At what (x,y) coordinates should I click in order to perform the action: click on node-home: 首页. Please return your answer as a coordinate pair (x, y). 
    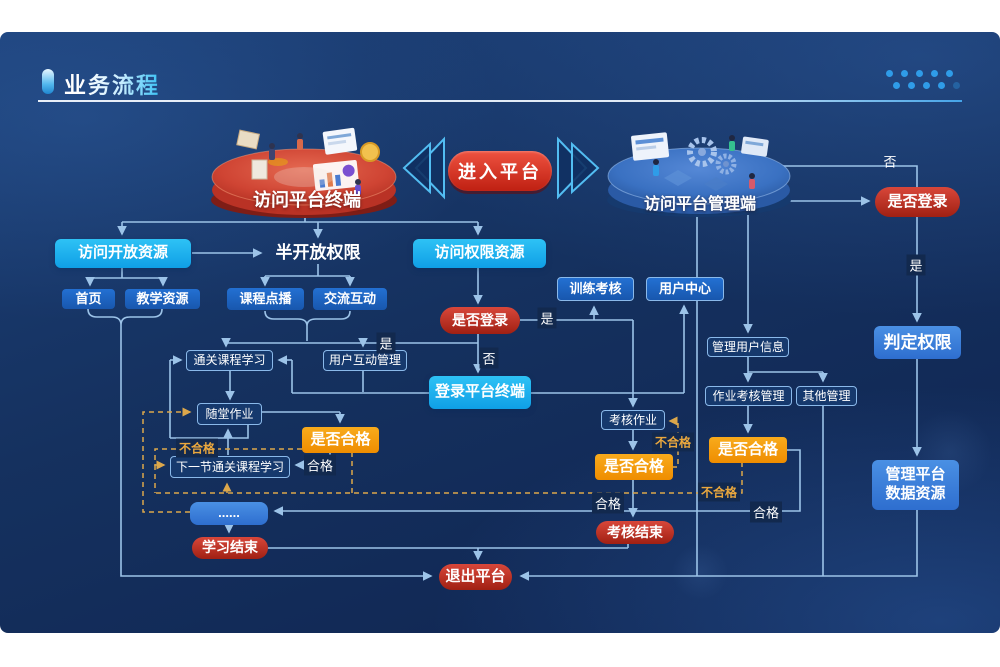
    Looking at the image, I should click on (88, 299).